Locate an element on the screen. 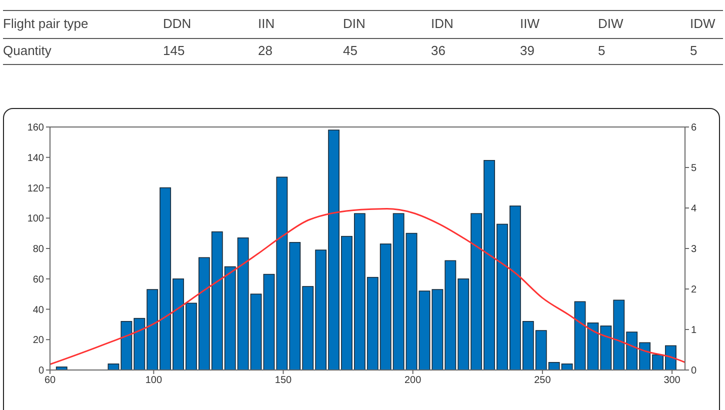 The image size is (725, 410). y-tick-label: 40 is located at coordinates (38, 310).